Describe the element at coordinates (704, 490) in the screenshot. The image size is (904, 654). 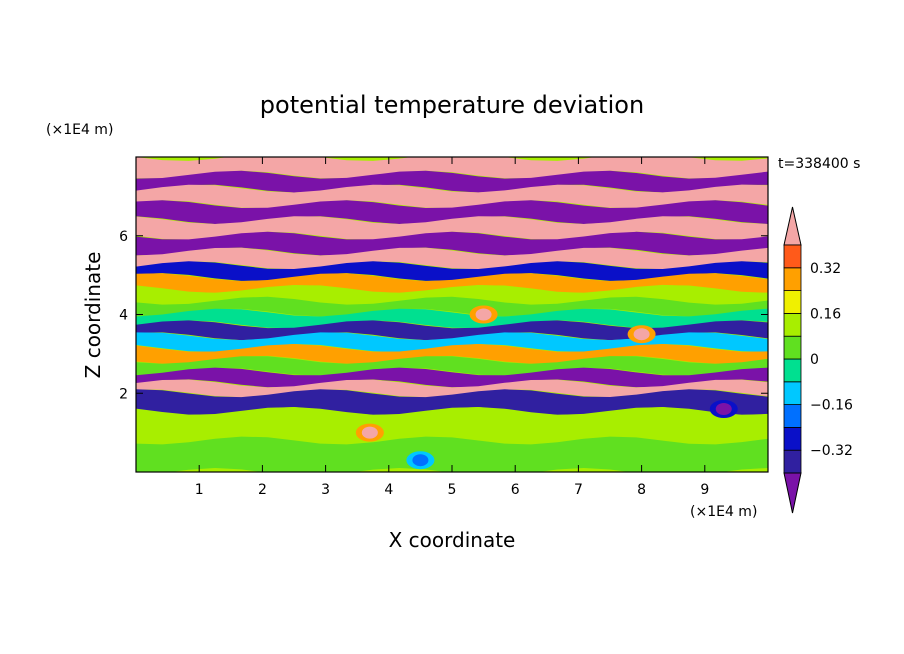
I see `x-tick-label: 9` at that location.